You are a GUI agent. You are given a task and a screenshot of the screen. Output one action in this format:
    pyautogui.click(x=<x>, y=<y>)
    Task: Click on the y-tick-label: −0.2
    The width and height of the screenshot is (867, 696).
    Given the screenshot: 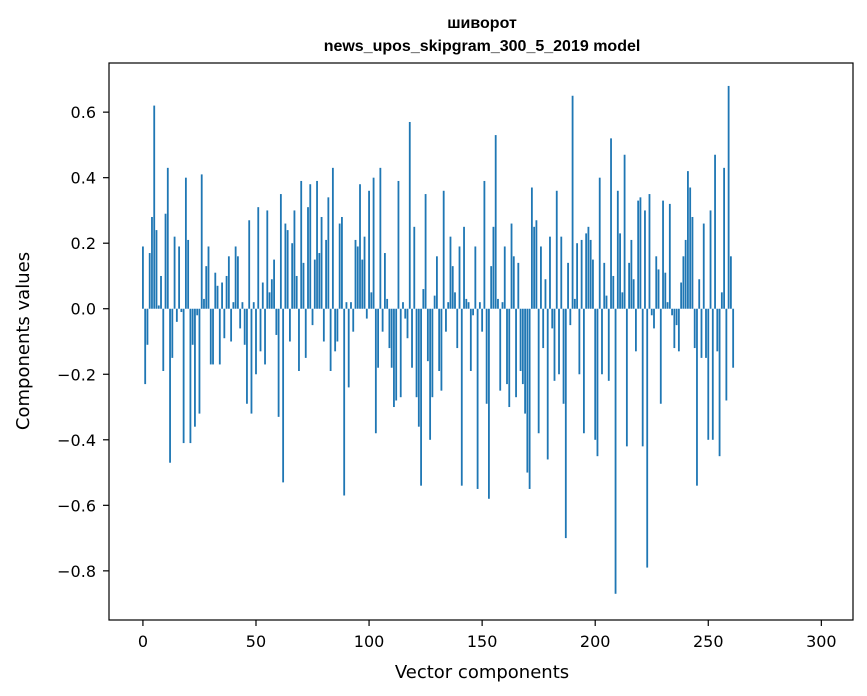 What is the action you would take?
    pyautogui.click(x=76, y=374)
    